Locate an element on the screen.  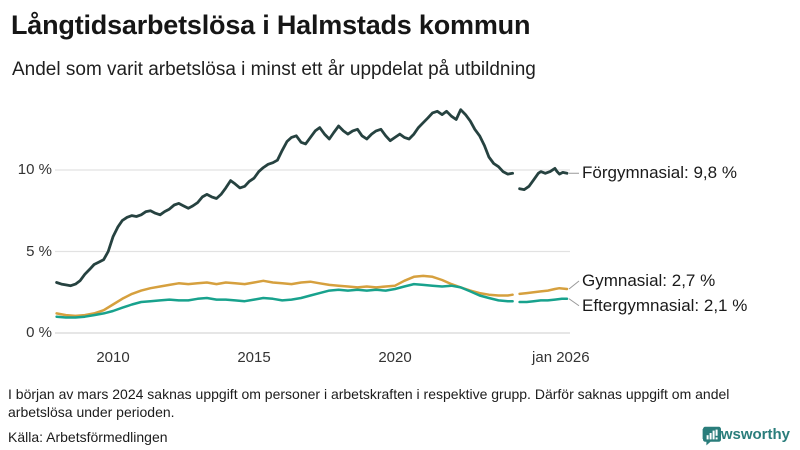
y-tick-0: 0 % is located at coordinates (39, 332).